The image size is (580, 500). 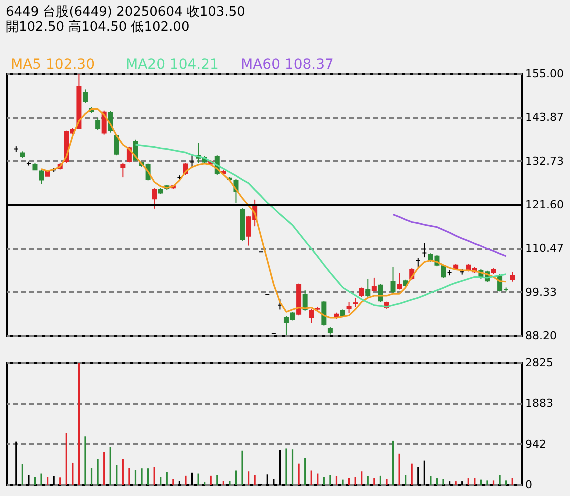 I want to click on y-tick-label: 143.87, so click(x=545, y=117).